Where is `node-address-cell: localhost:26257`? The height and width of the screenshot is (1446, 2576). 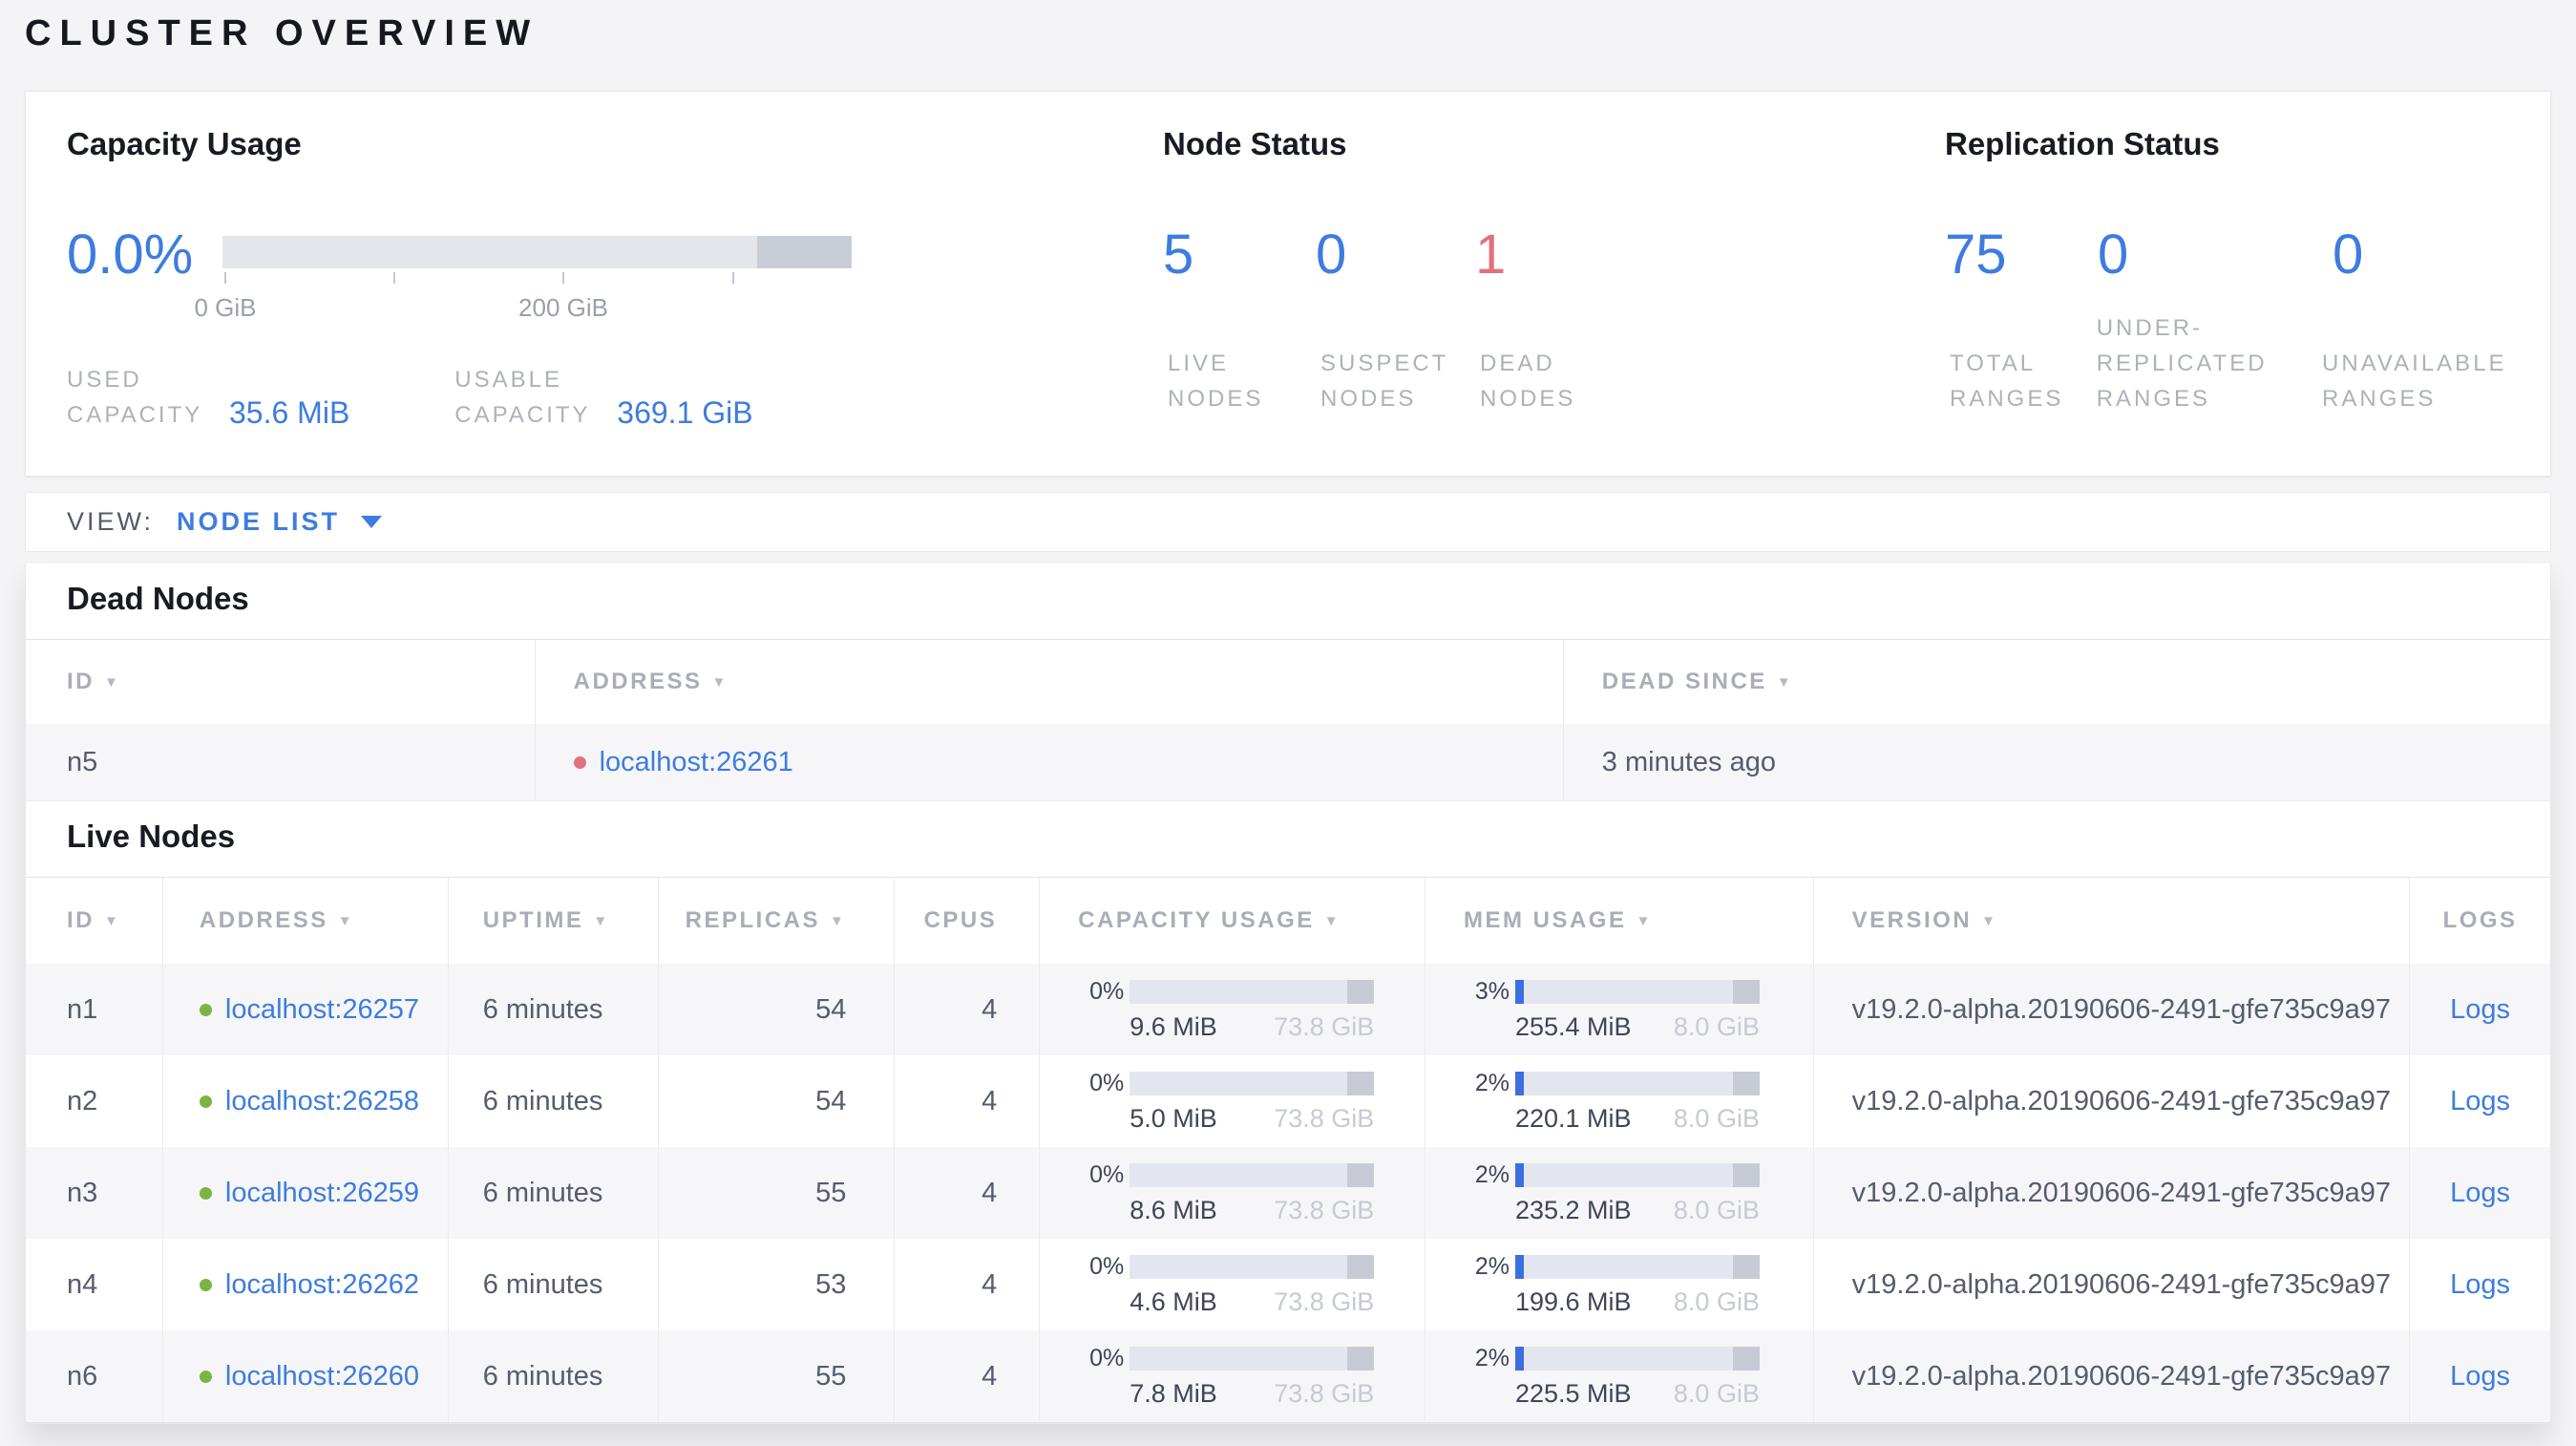 node-address-cell: localhost:26257 is located at coordinates (306, 1009).